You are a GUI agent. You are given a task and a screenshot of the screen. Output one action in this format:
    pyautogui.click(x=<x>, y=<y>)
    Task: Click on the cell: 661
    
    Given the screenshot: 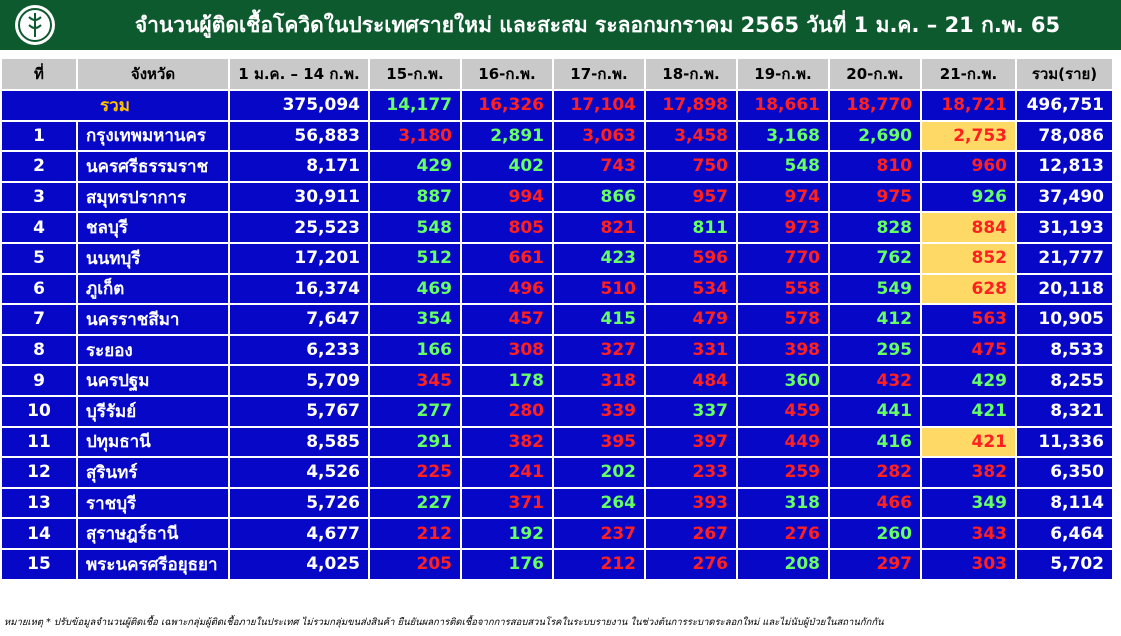 What is the action you would take?
    pyautogui.click(x=507, y=258)
    